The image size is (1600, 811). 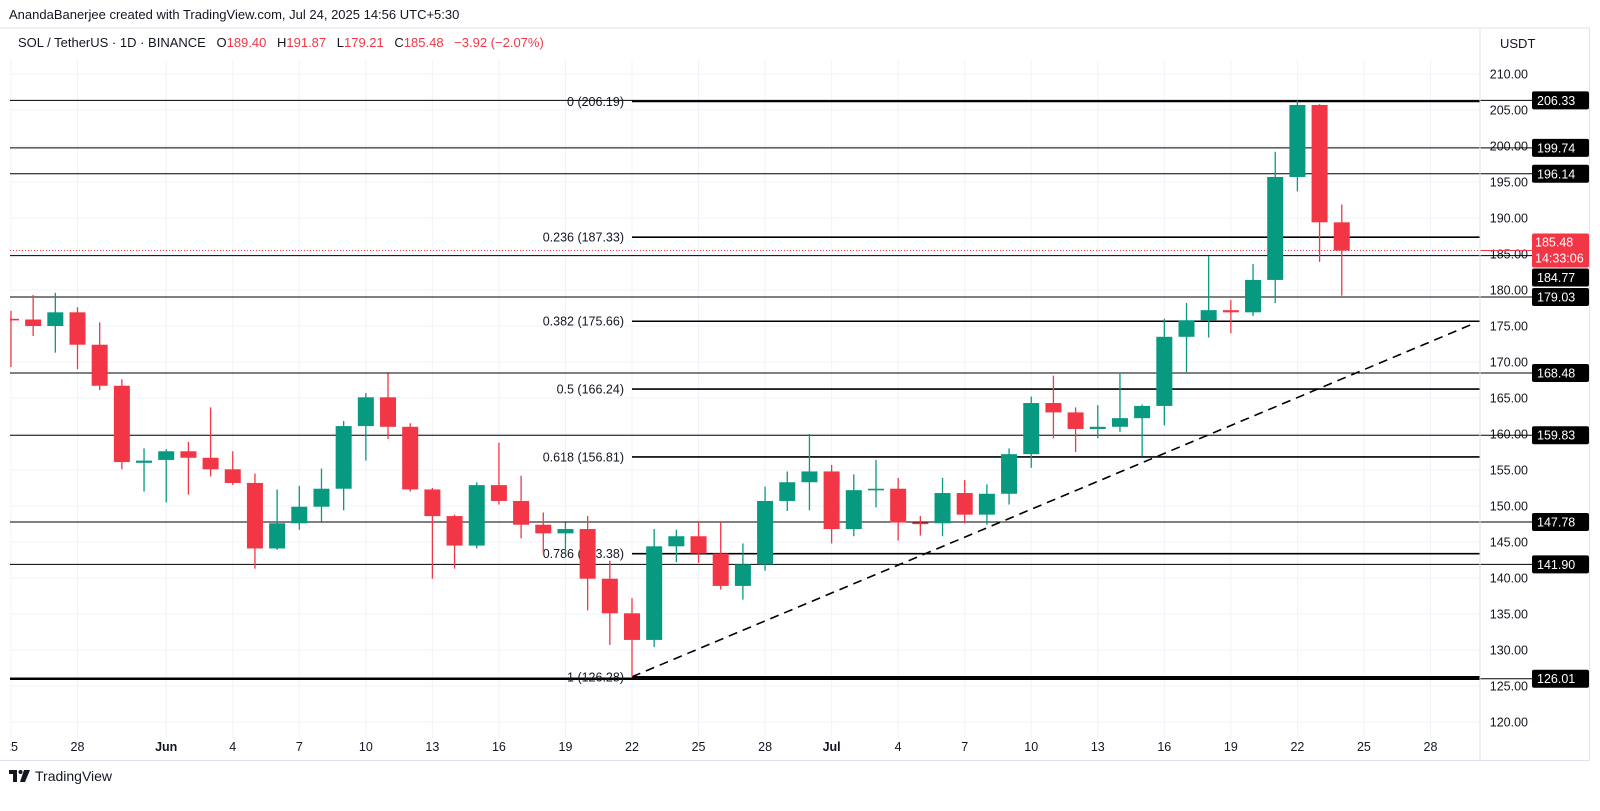 What do you see at coordinates (1509, 327) in the screenshot?
I see `price-axis-label: 175.00` at bounding box center [1509, 327].